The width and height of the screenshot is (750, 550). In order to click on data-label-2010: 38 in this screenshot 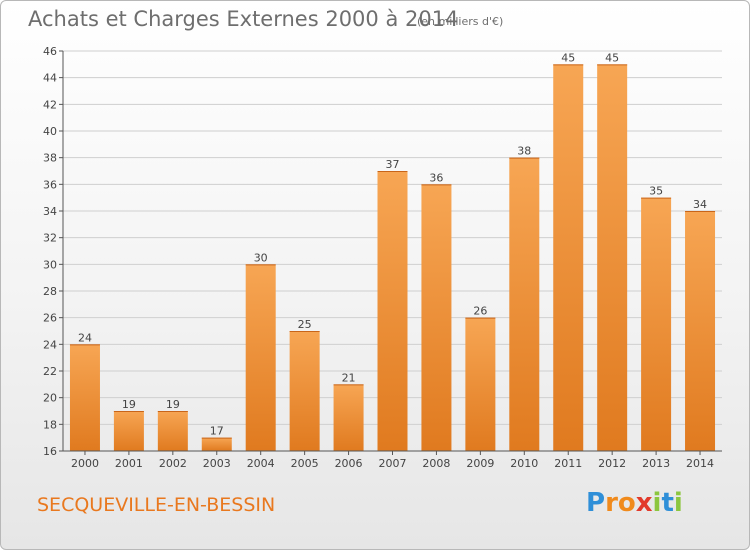, I will do `click(524, 151)`.